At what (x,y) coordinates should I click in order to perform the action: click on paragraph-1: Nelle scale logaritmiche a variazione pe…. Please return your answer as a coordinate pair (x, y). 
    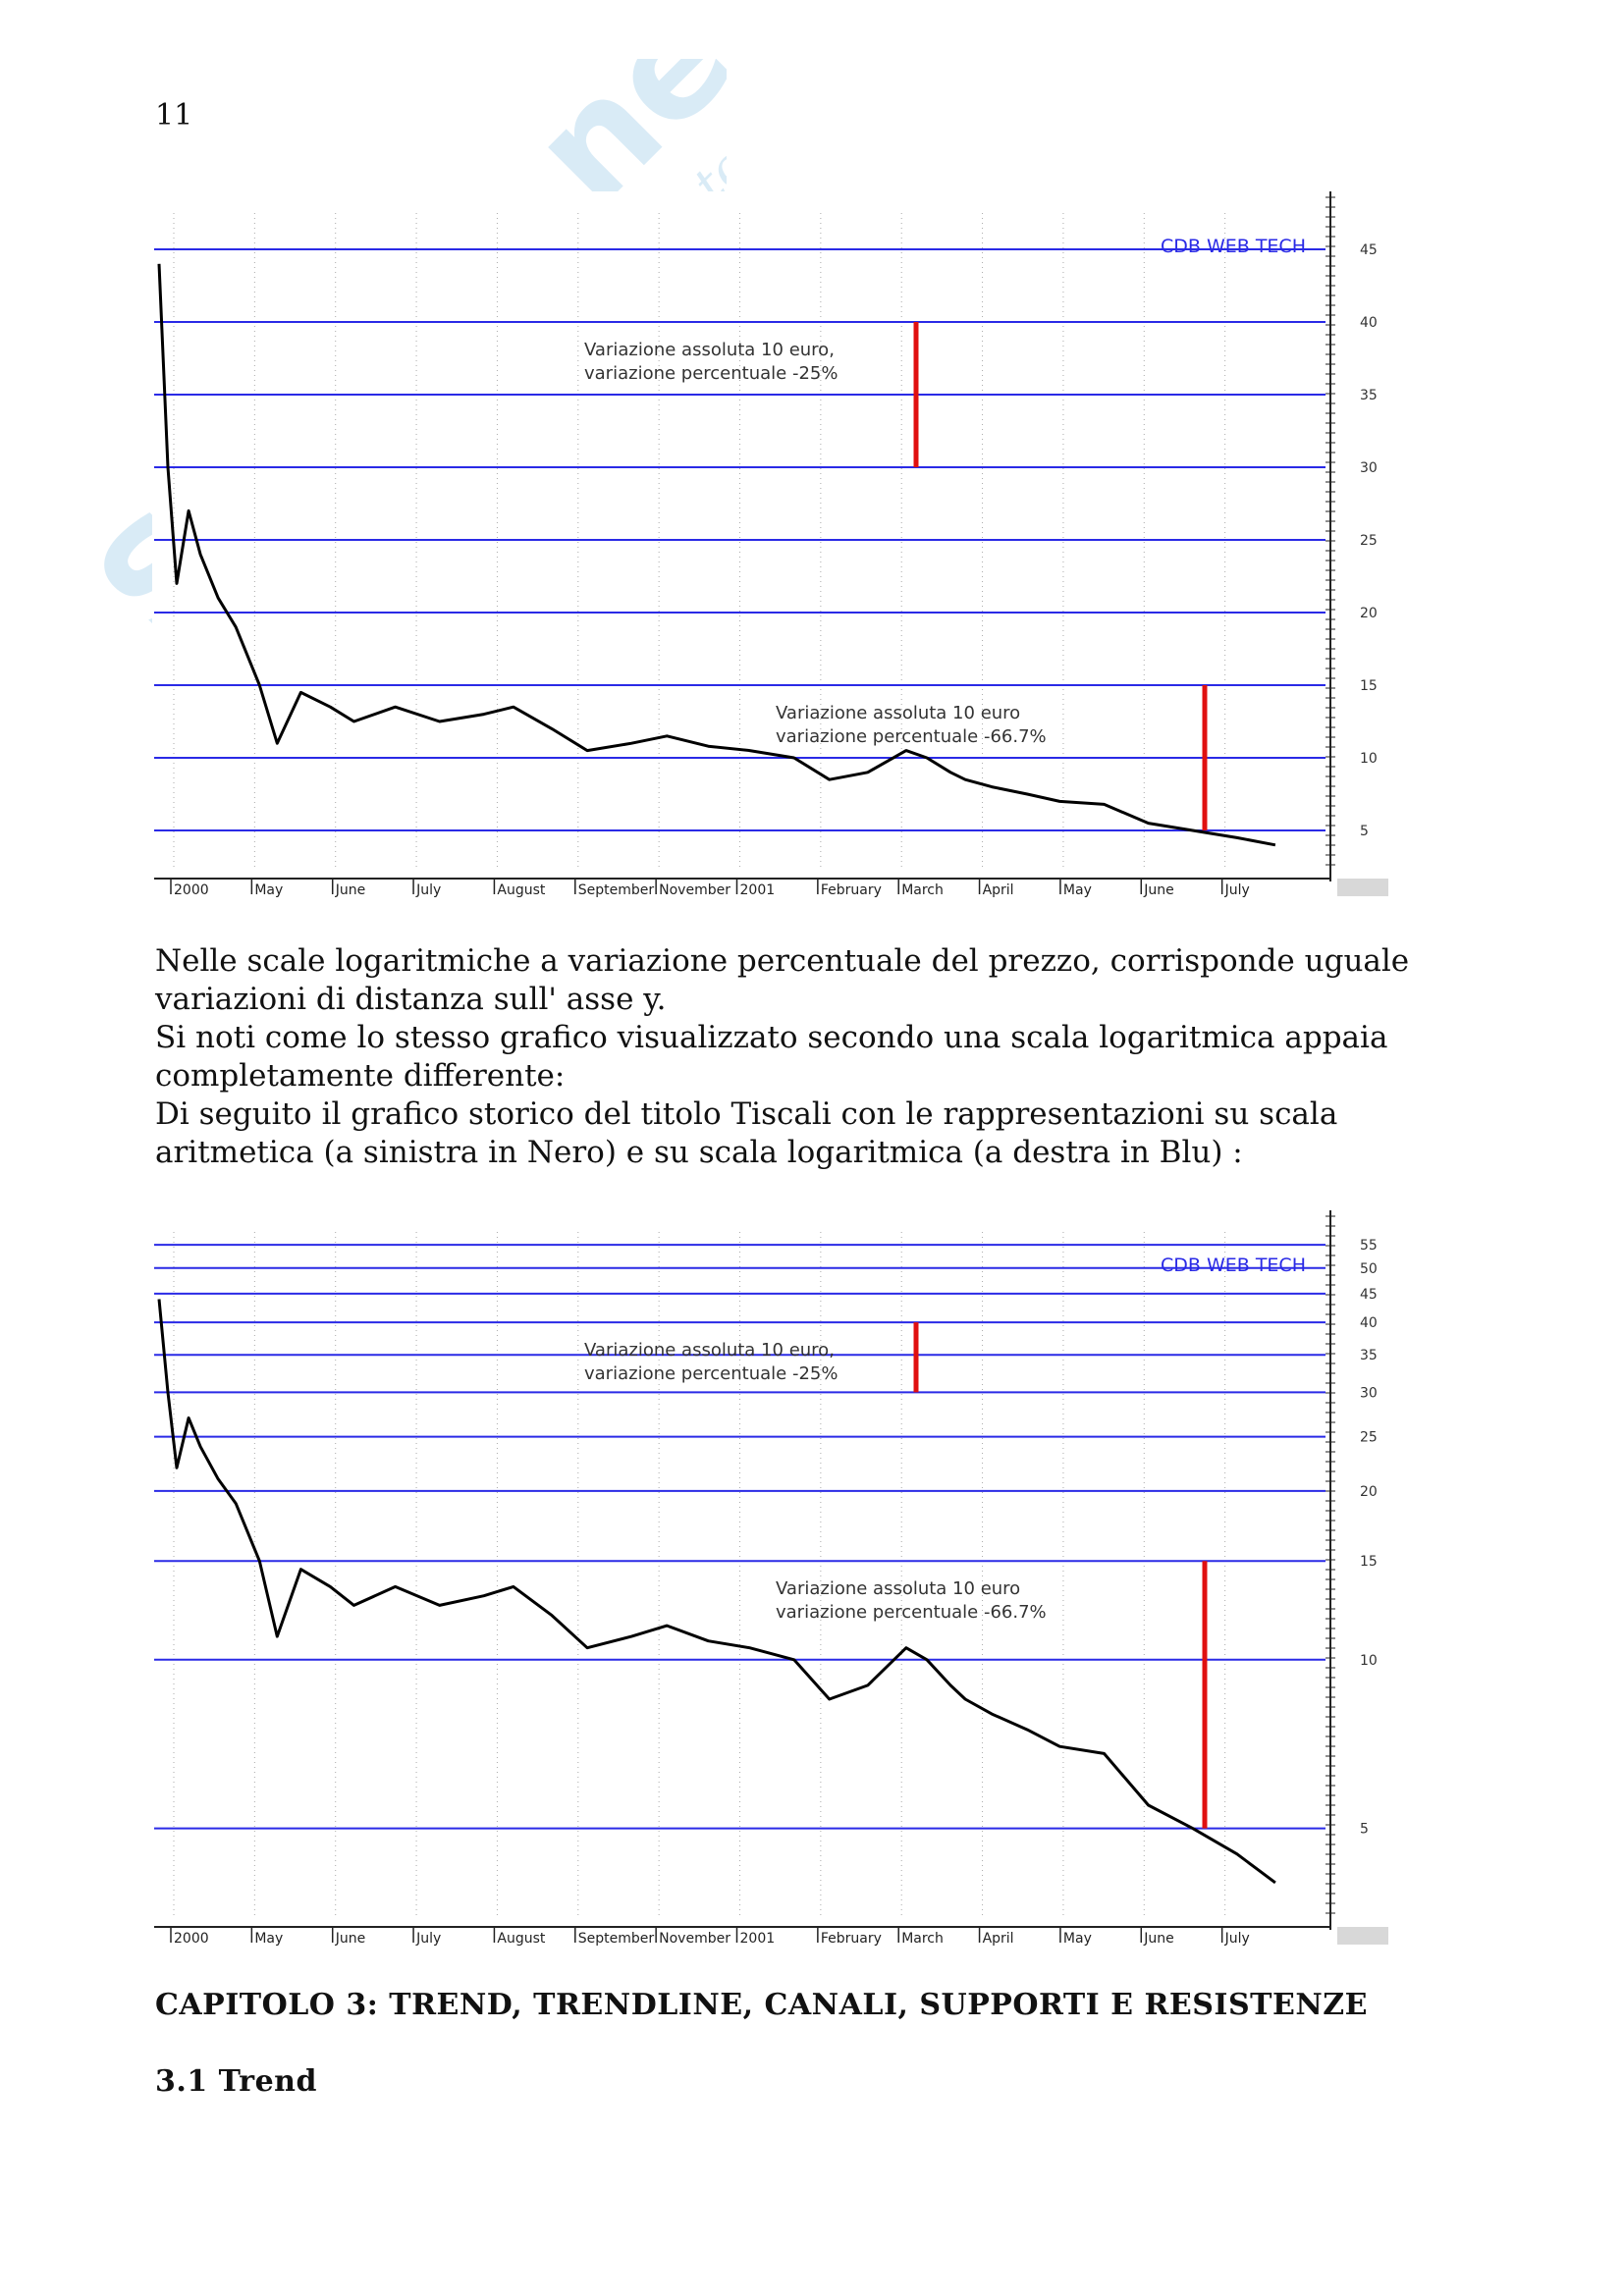
    Looking at the image, I should click on (782, 980).